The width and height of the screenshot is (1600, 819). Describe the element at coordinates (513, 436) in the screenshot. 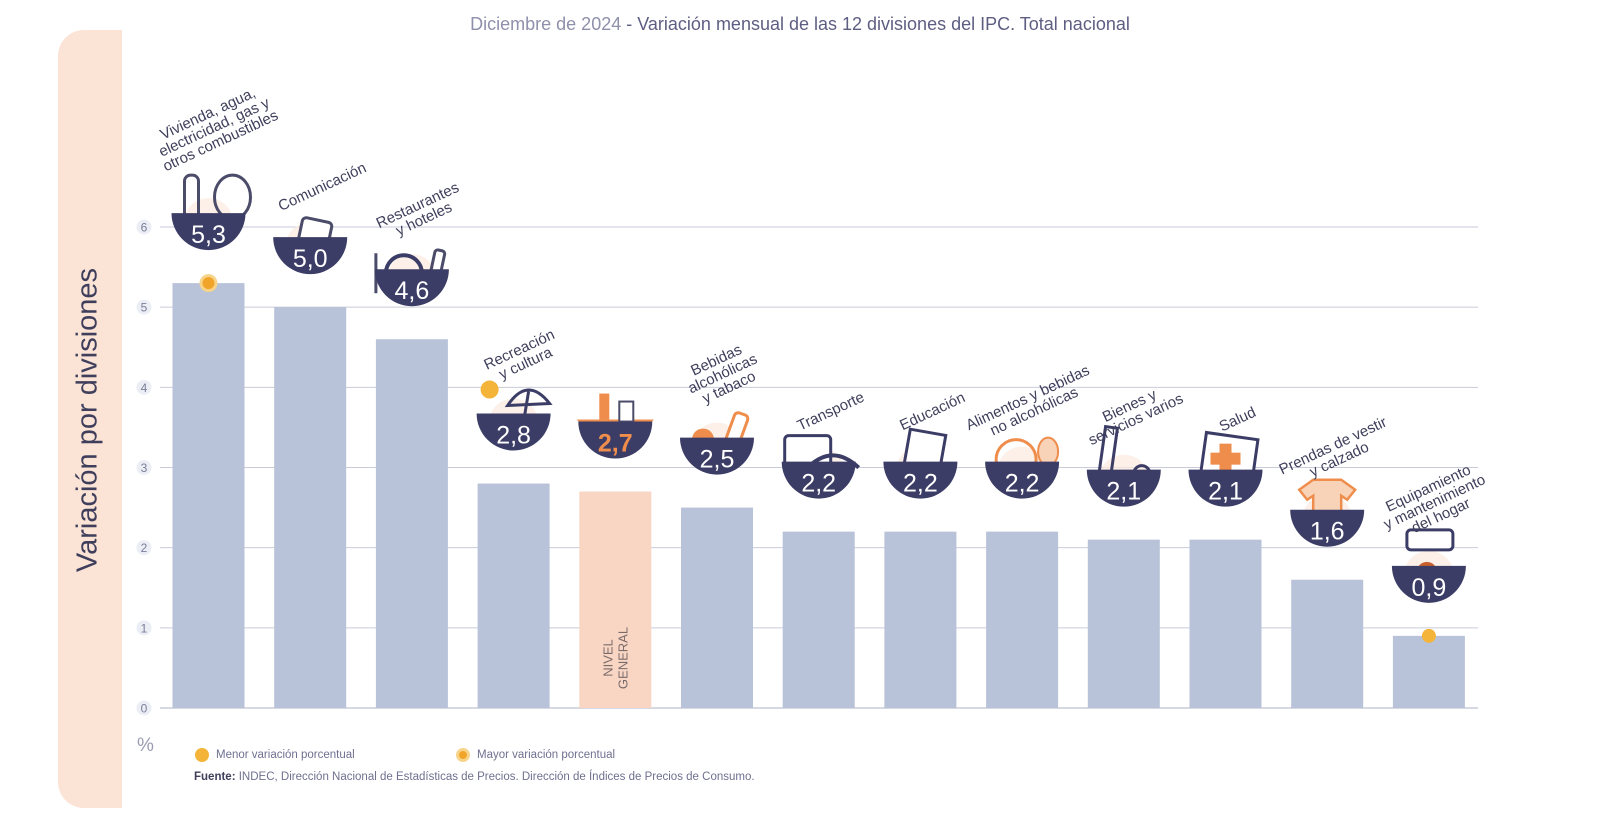

I see `value-label: 2,8` at that location.